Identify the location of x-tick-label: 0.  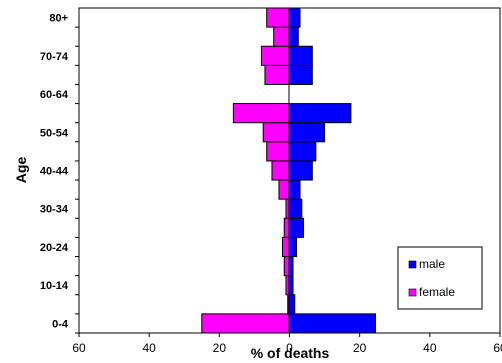
(289, 348).